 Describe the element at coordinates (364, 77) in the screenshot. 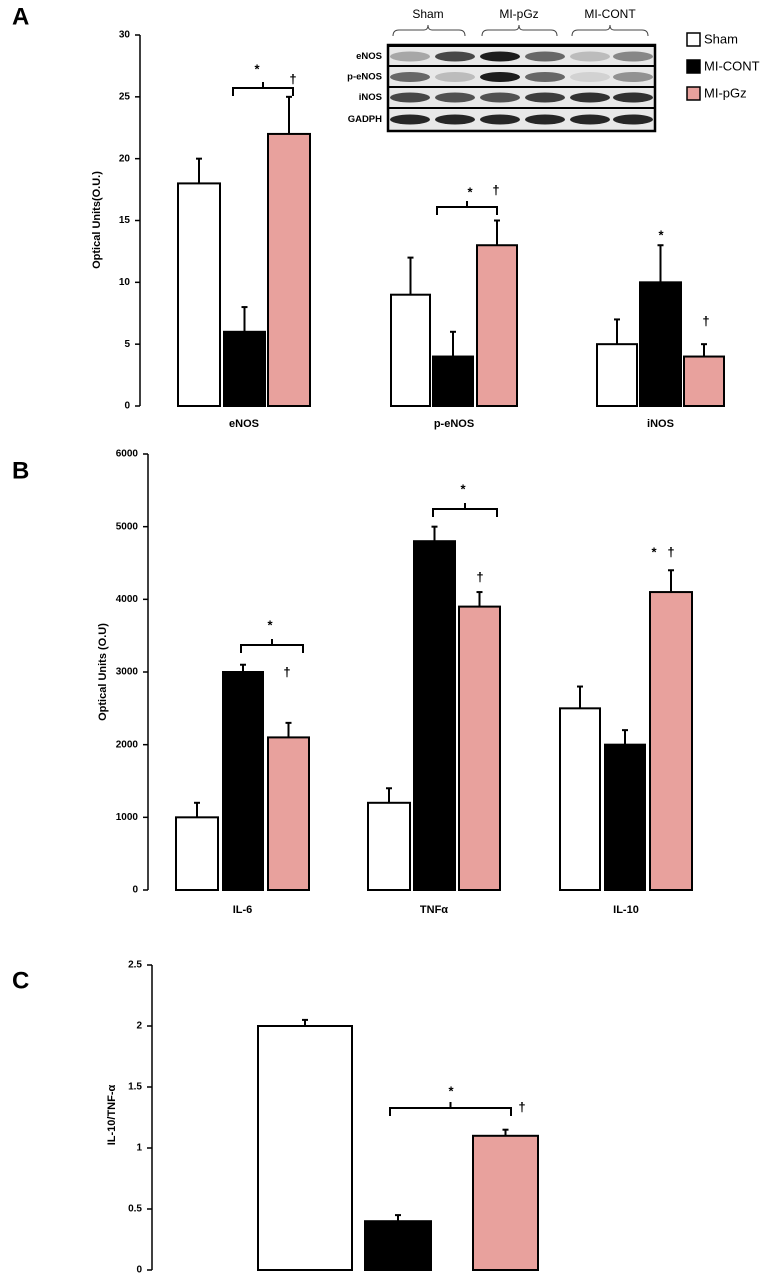

I see `blot-row-label: p-eNOS` at that location.